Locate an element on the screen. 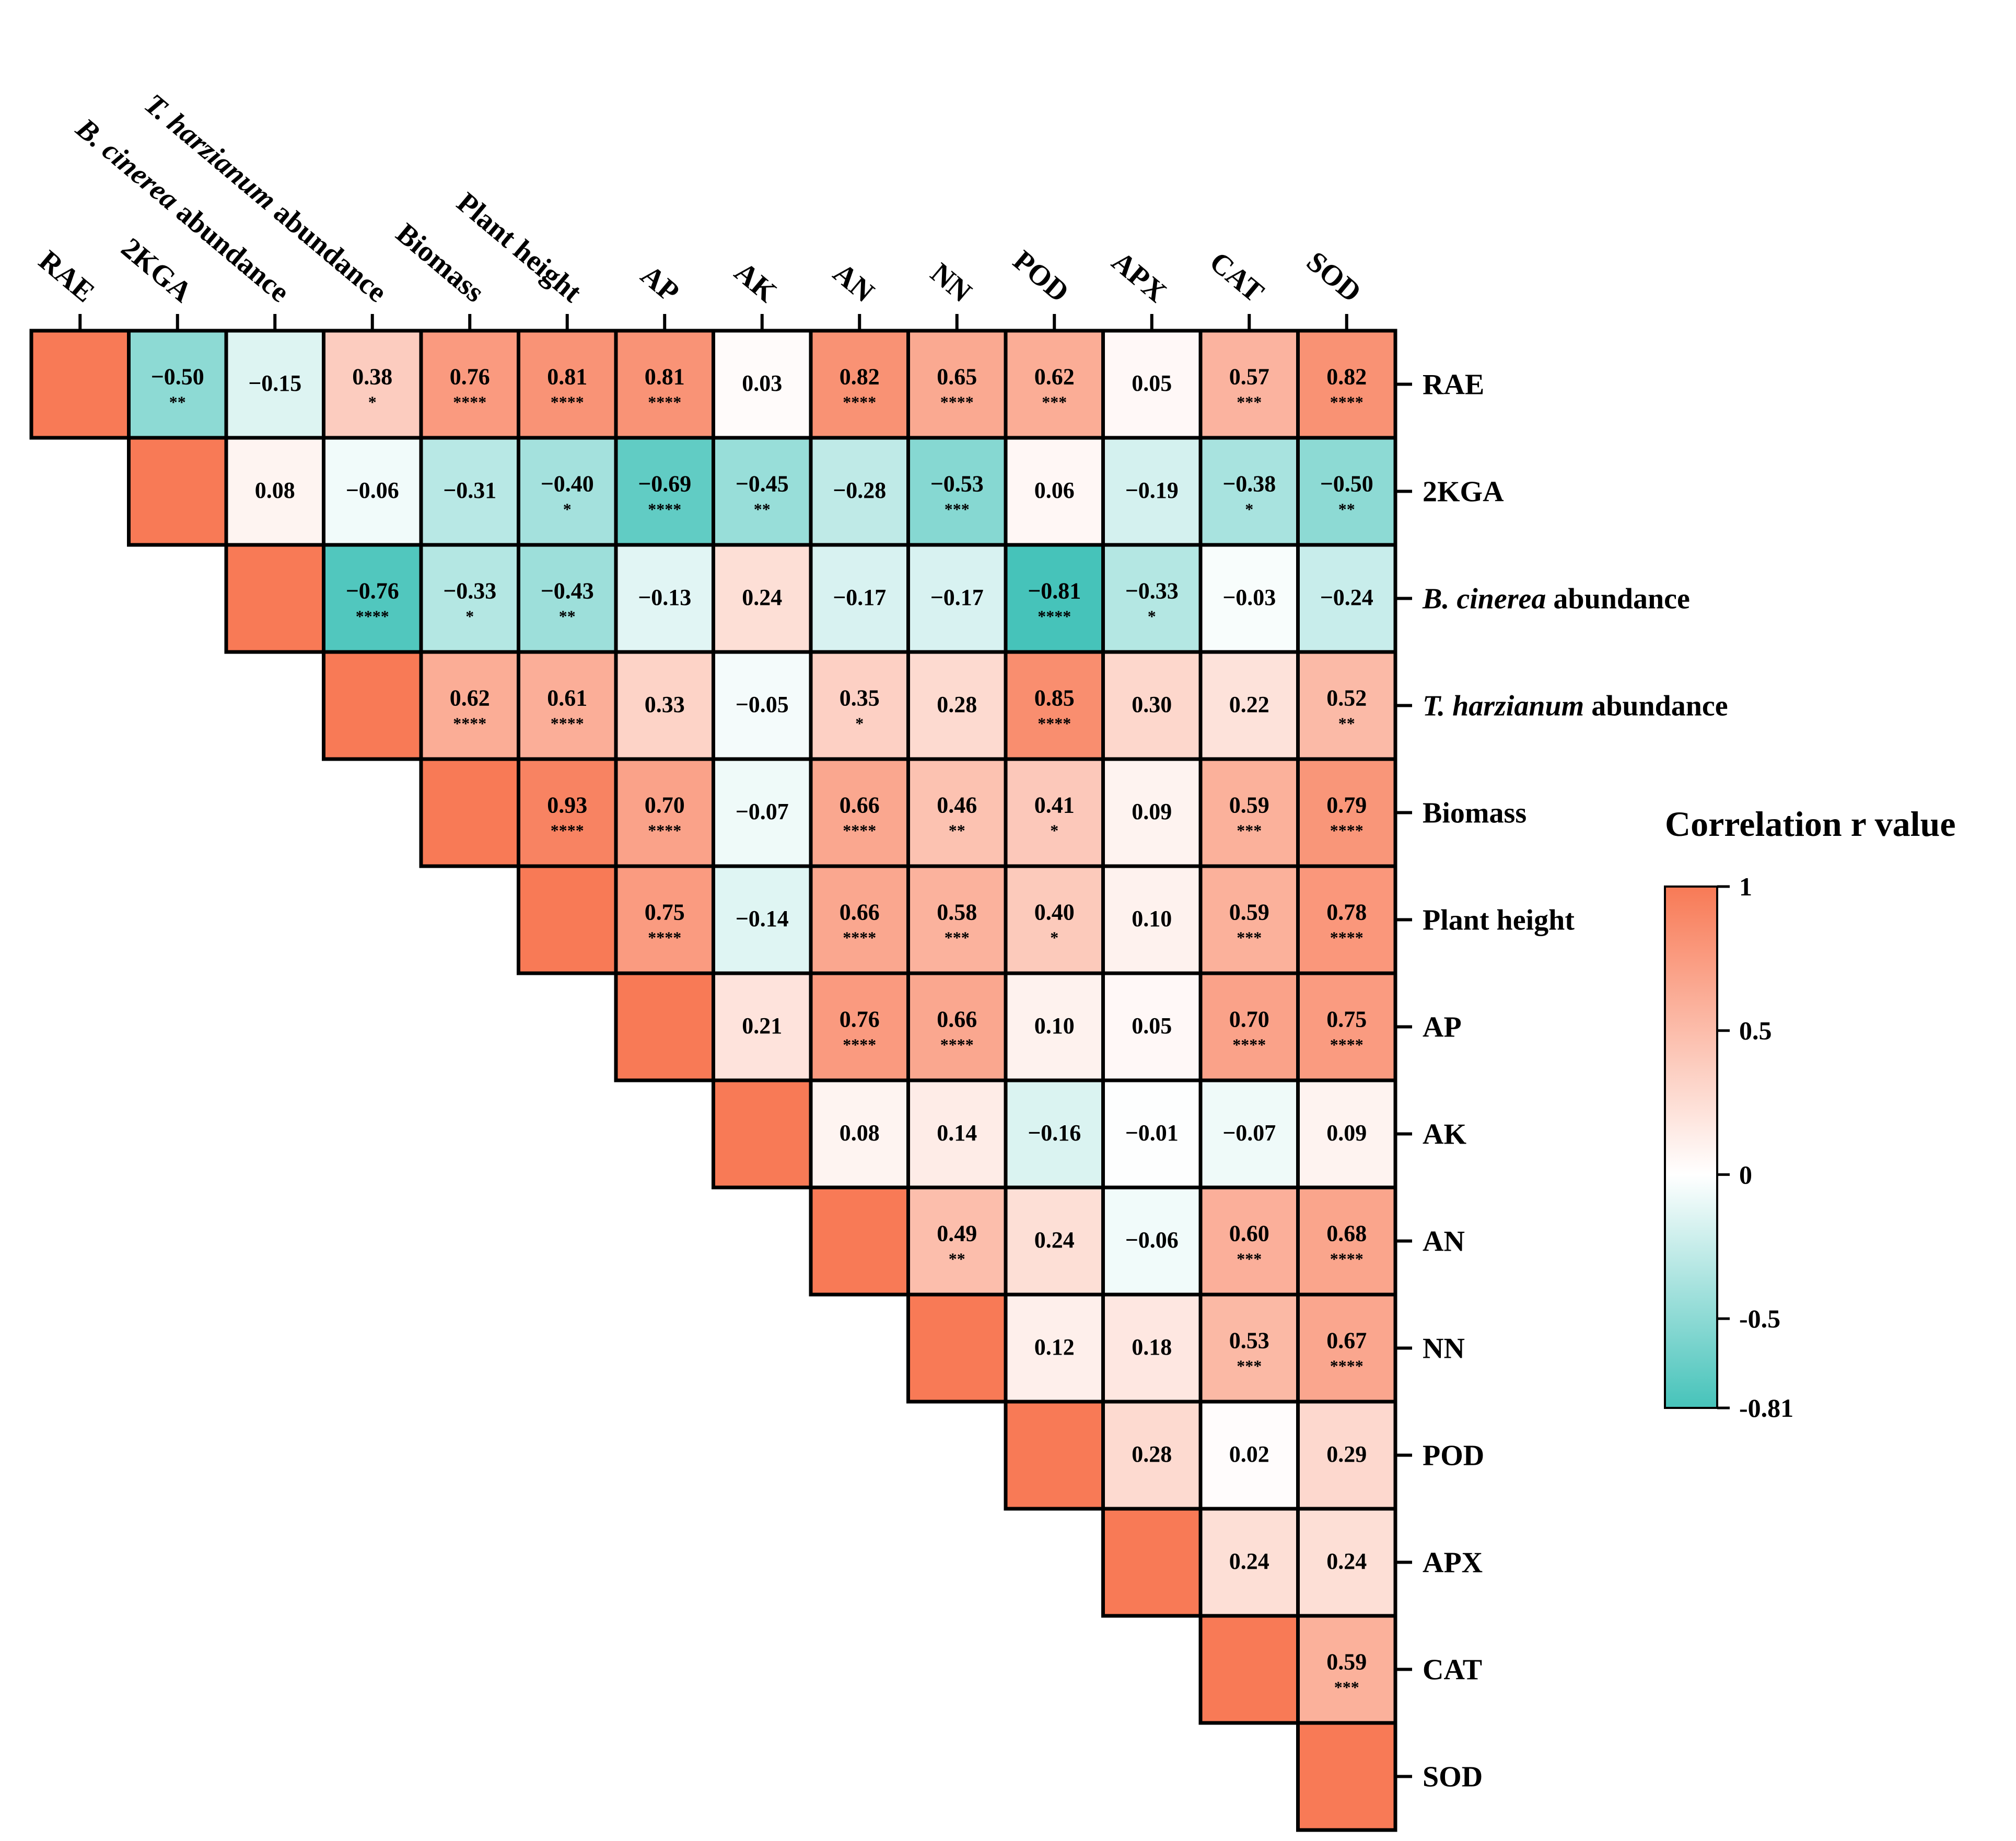 This screenshot has width=2016, height=1841. cell-value: −0.01 is located at coordinates (1152, 1133).